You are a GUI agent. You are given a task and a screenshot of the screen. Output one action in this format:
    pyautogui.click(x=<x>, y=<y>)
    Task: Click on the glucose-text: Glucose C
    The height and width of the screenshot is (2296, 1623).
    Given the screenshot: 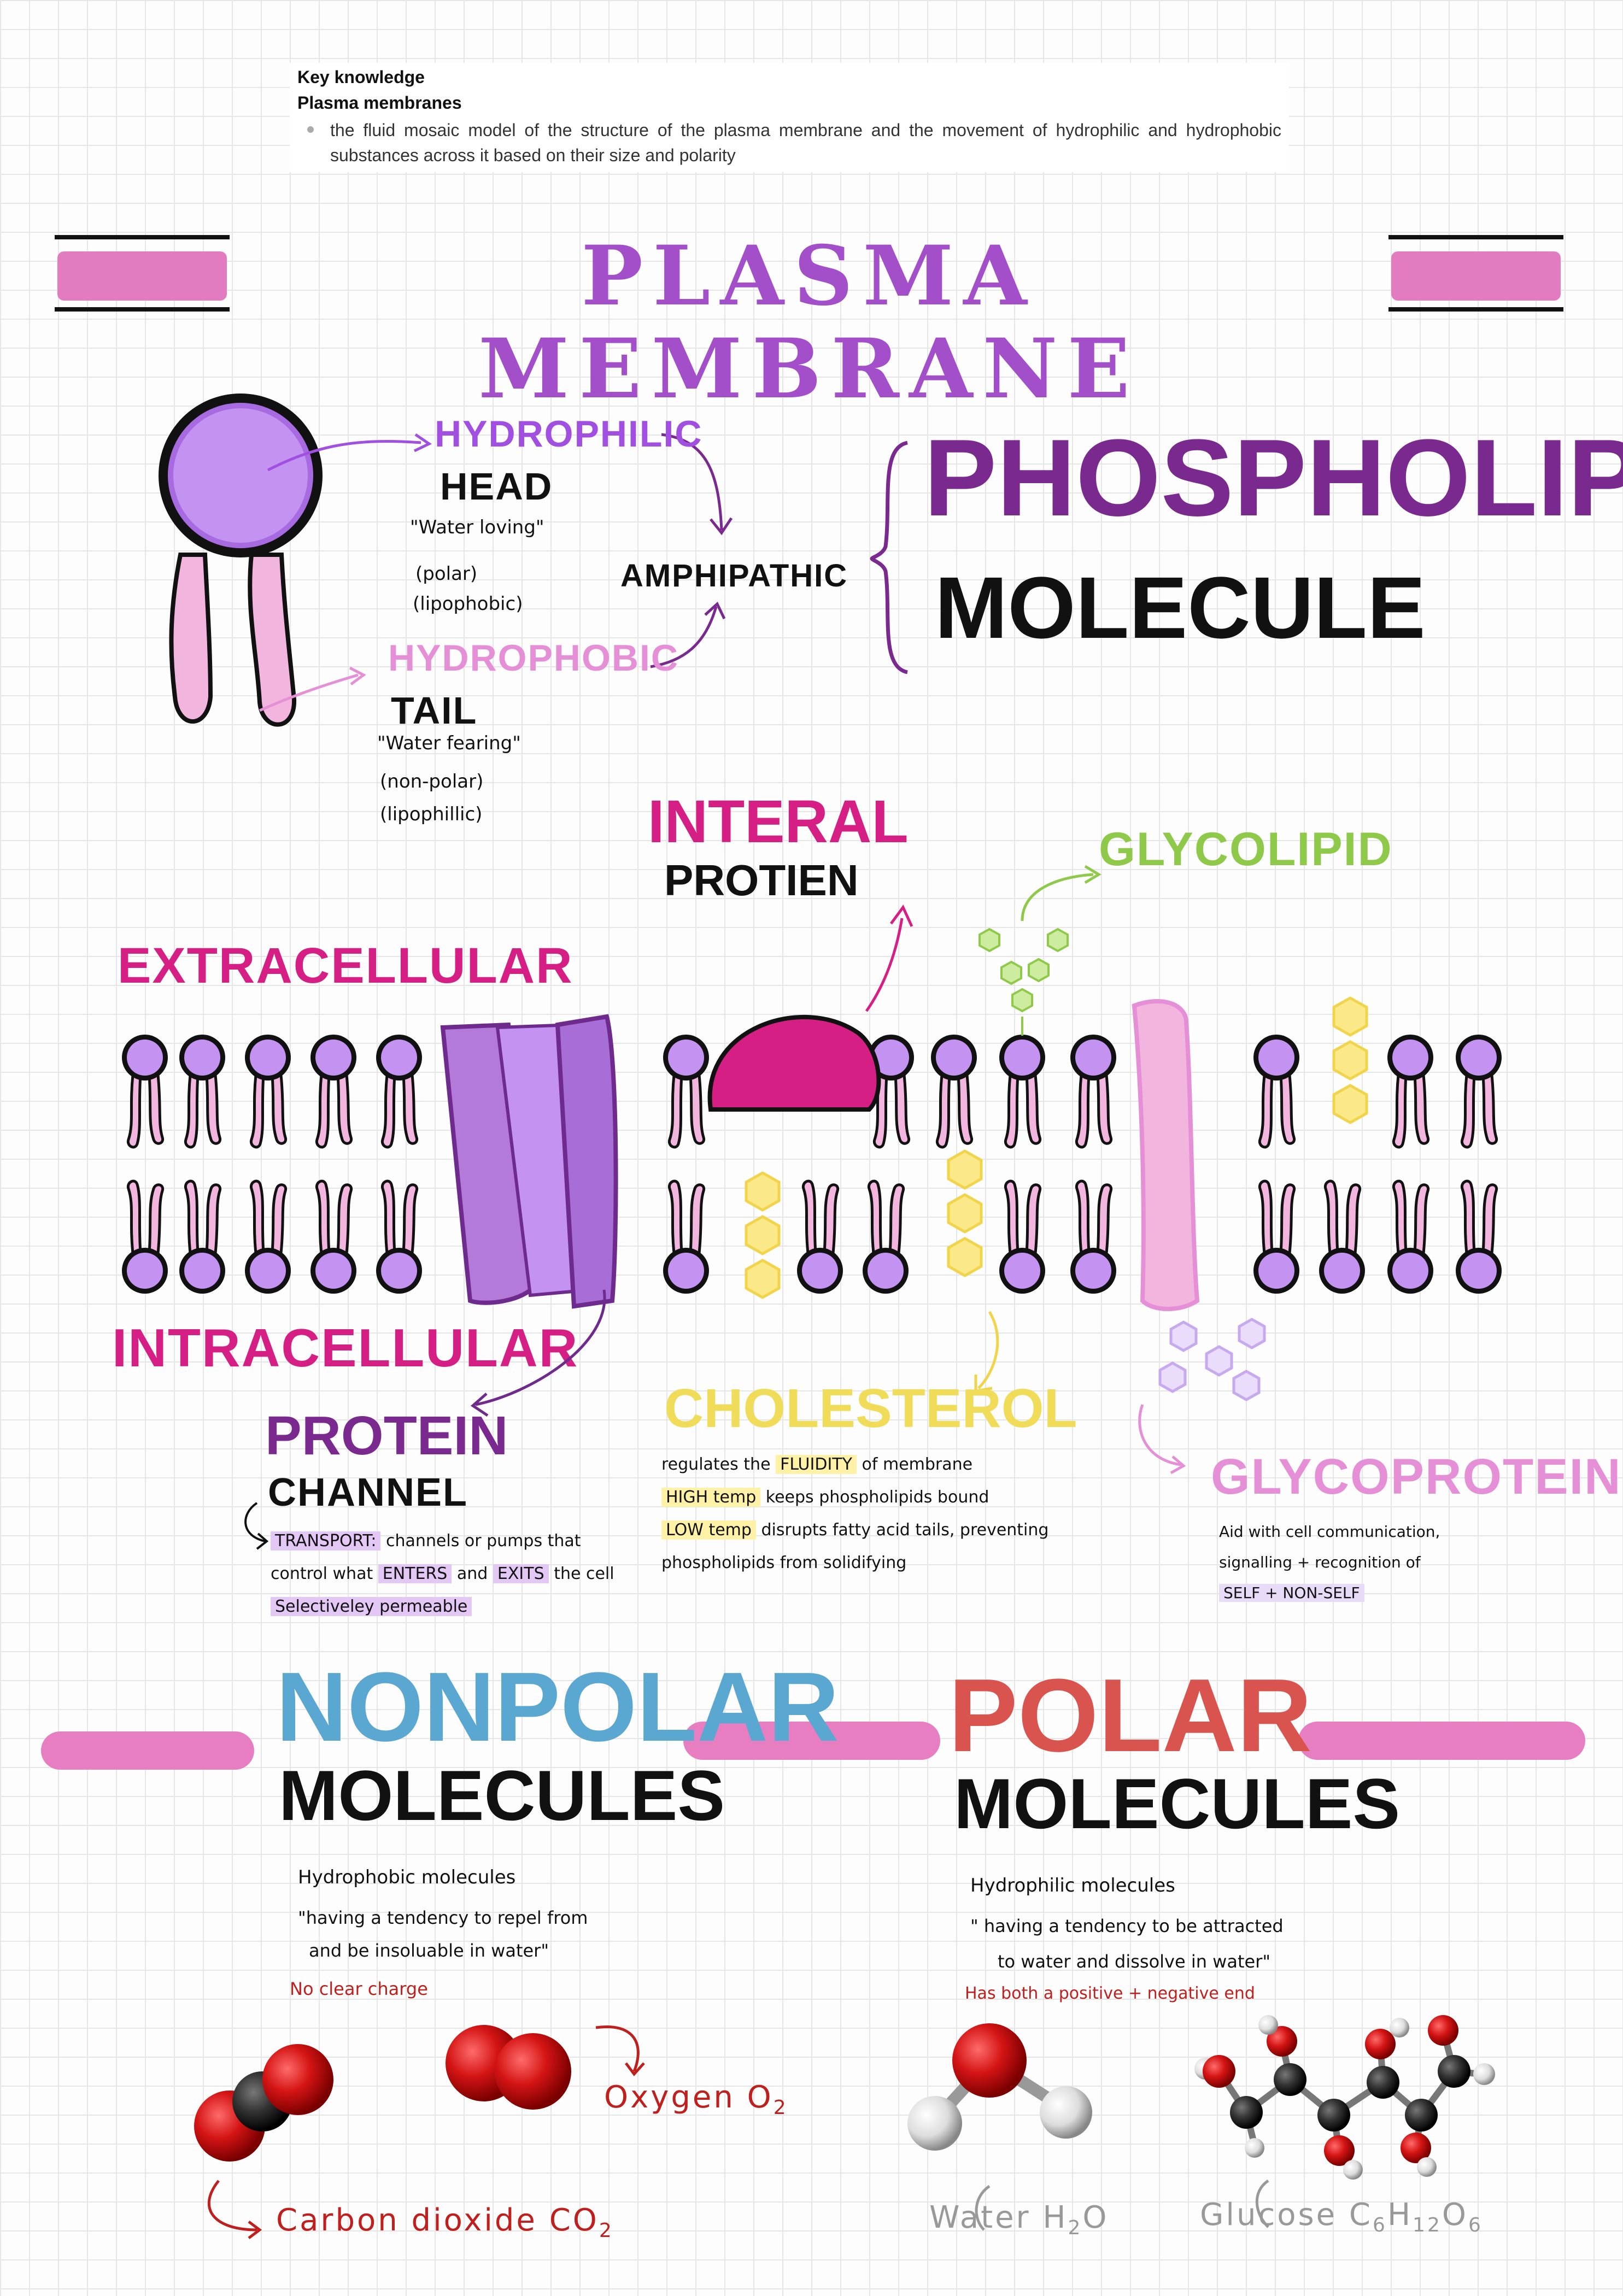 What is the action you would take?
    pyautogui.click(x=1286, y=2215)
    